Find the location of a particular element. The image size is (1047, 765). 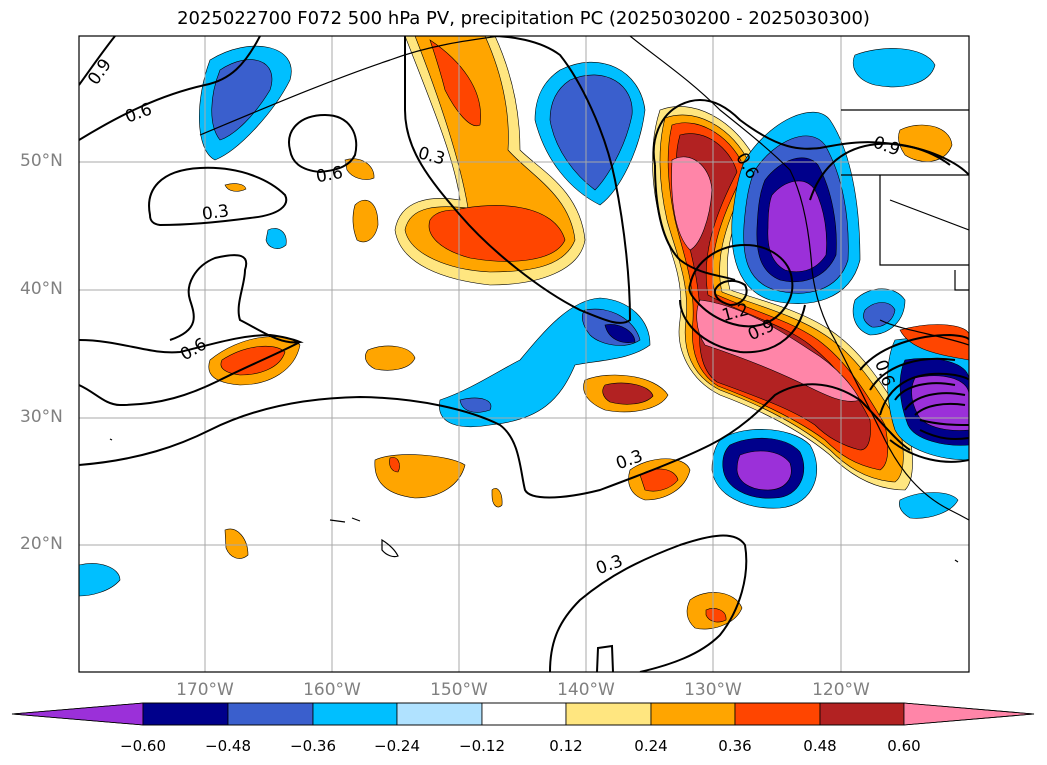

lon-label: 150°W is located at coordinates (459, 690).